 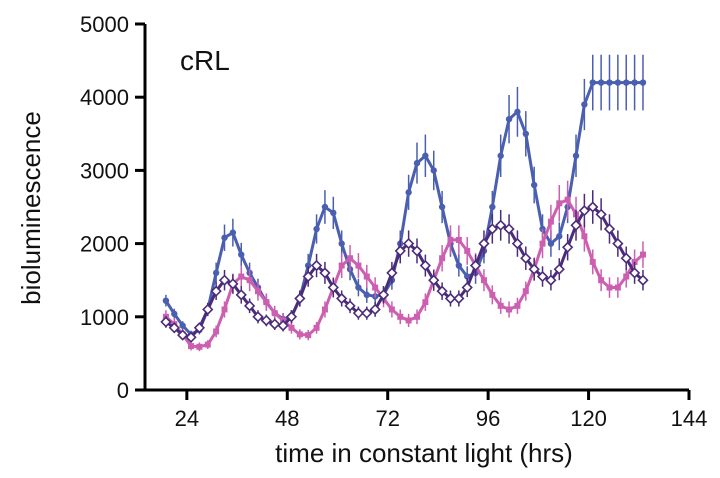 I want to click on y-tick-label: 1000, so click(x=104, y=317).